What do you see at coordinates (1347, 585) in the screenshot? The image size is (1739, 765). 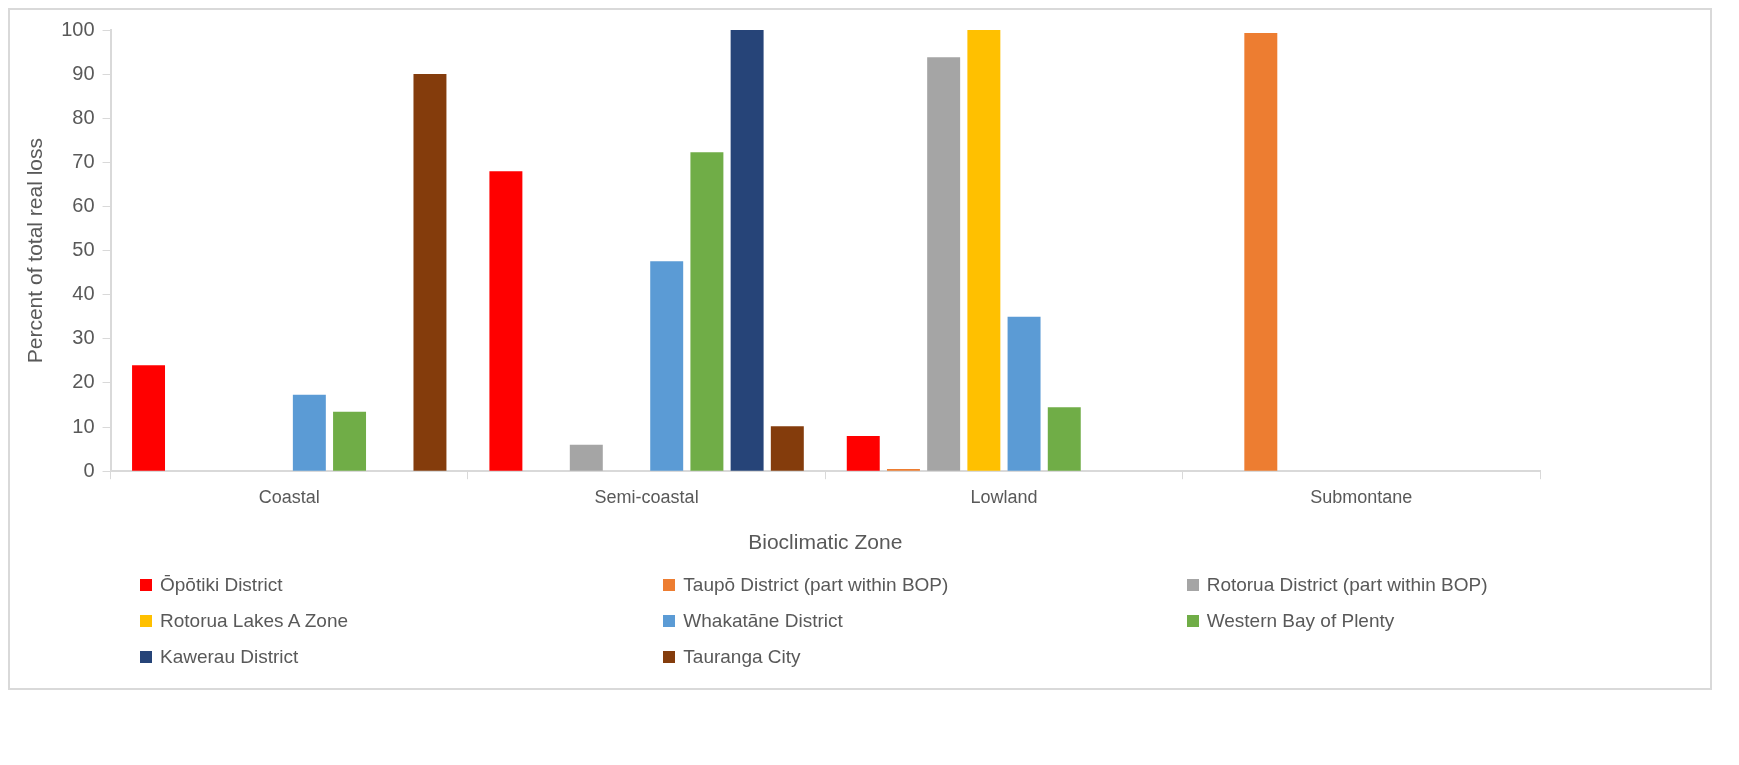 I see `legend-label: Rotorua District (part within BOP)` at bounding box center [1347, 585].